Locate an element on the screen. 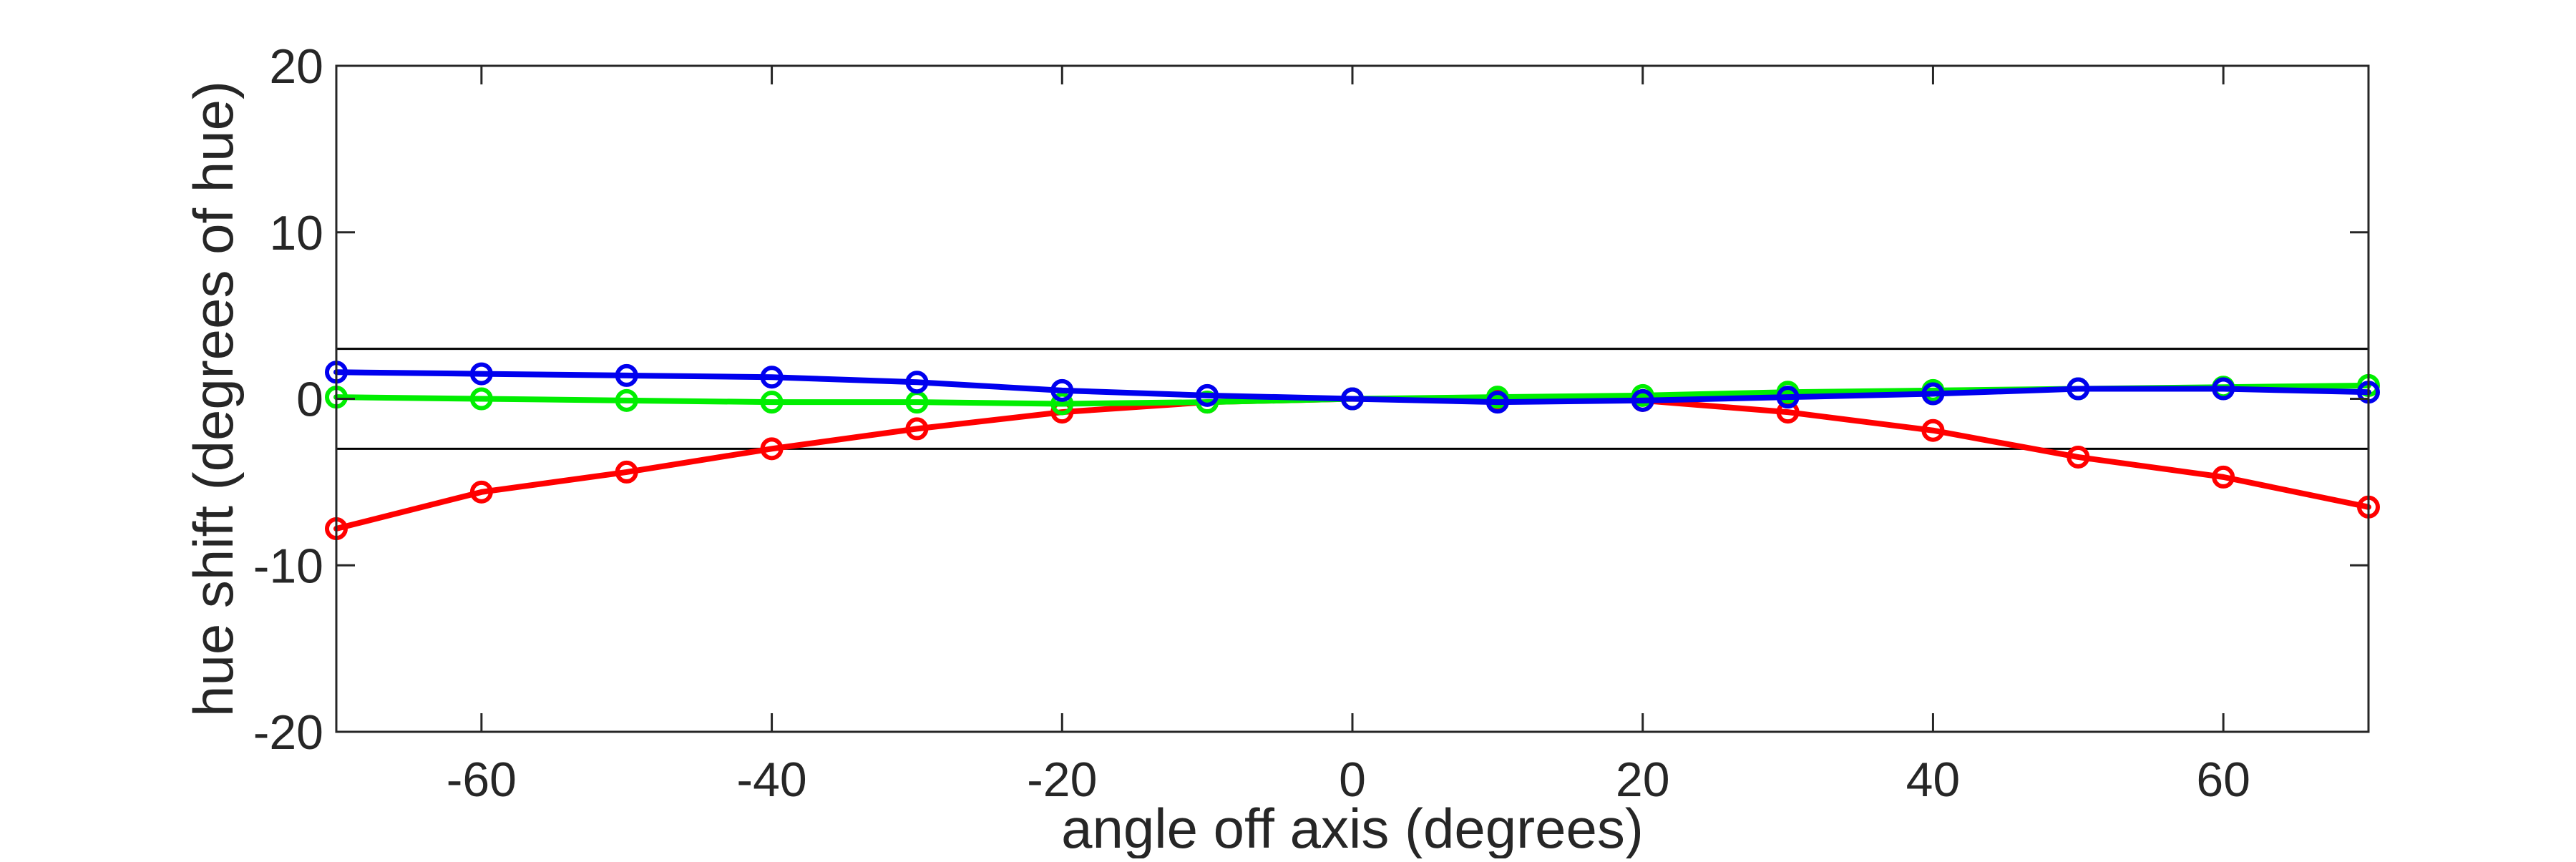 The image size is (2576, 862). y-tick-label: 0 is located at coordinates (309, 400).